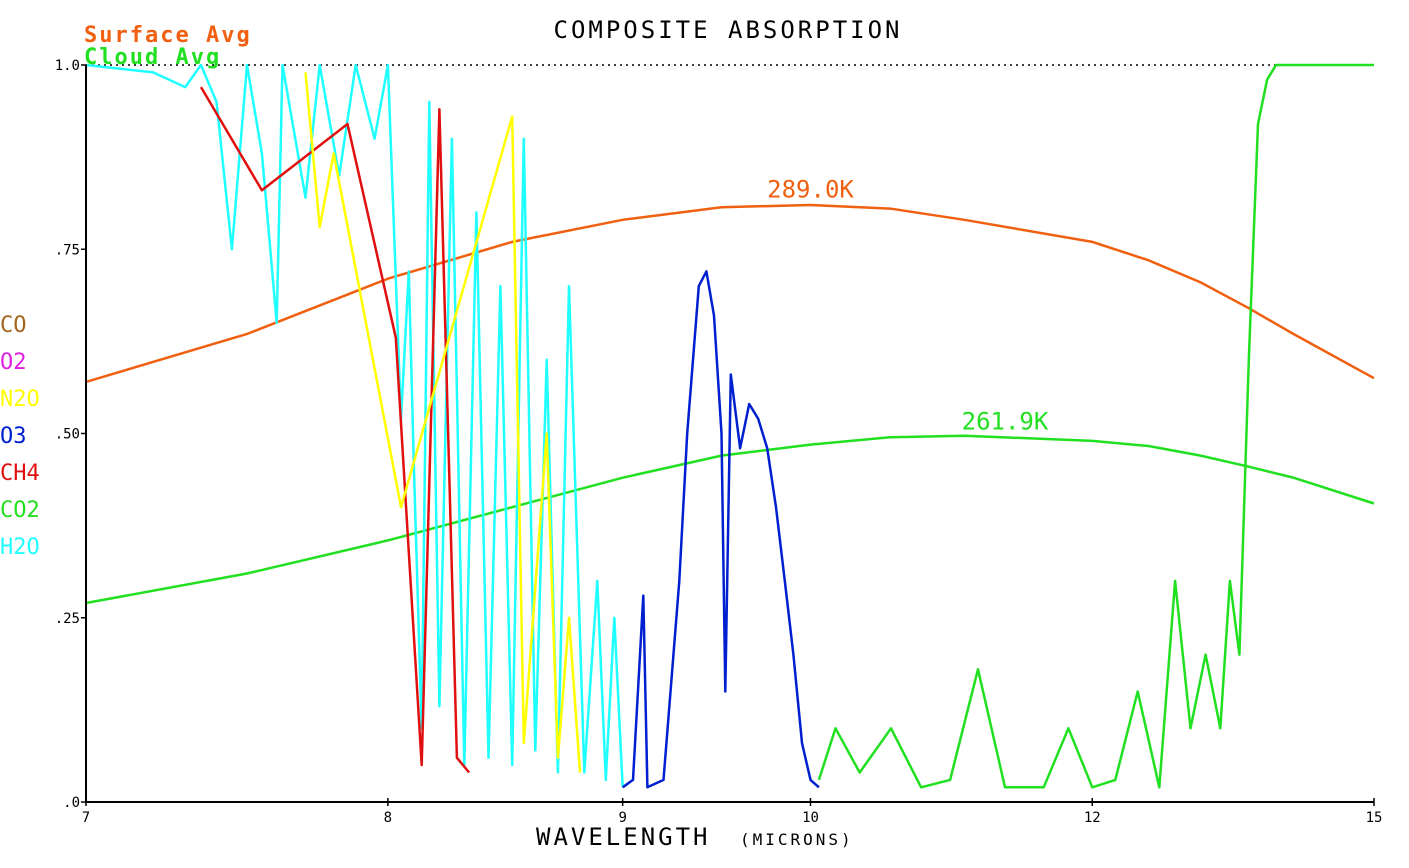 The width and height of the screenshot is (1409, 868). What do you see at coordinates (67, 66) in the screenshot?
I see `y-tick-label: 1.0` at bounding box center [67, 66].